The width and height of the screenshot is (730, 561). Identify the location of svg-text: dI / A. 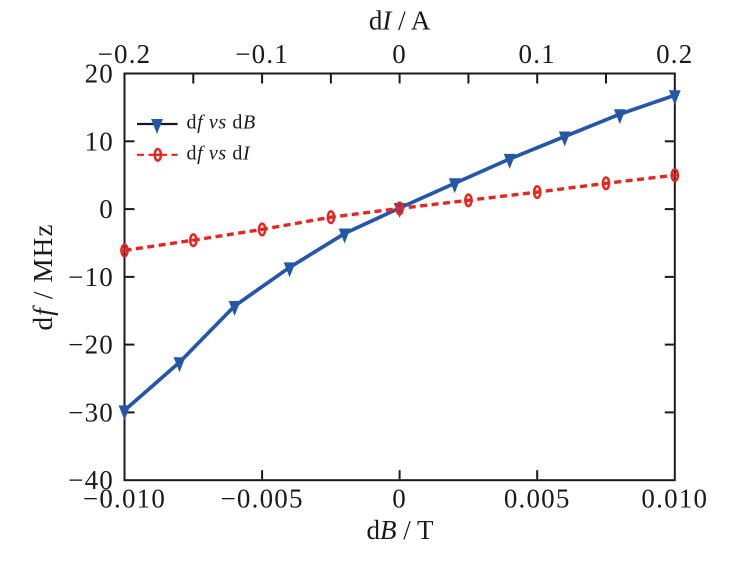
(400, 21).